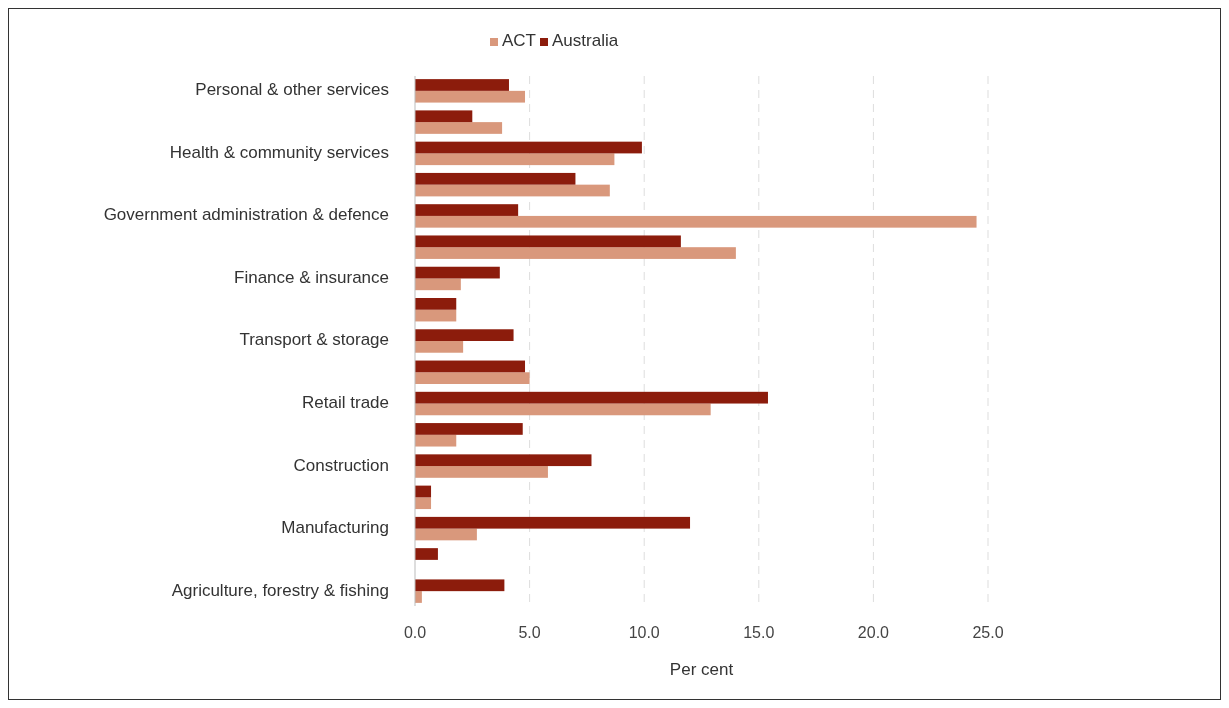  What do you see at coordinates (644, 632) in the screenshot?
I see `x-tick-label: 10.0` at bounding box center [644, 632].